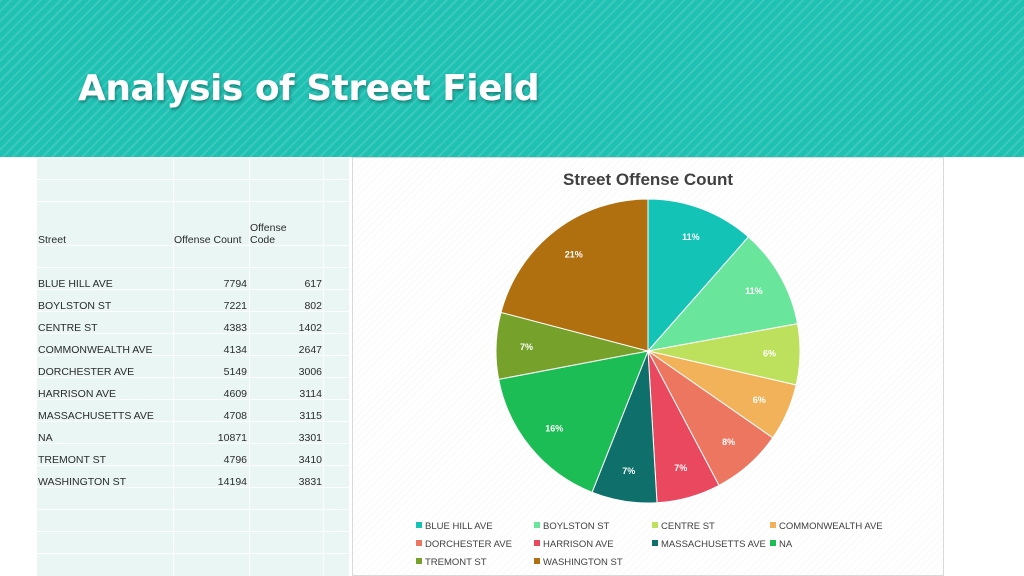 The image size is (1024, 576). What do you see at coordinates (310, 394) in the screenshot?
I see `table-cell-offense-code: 3114` at bounding box center [310, 394].